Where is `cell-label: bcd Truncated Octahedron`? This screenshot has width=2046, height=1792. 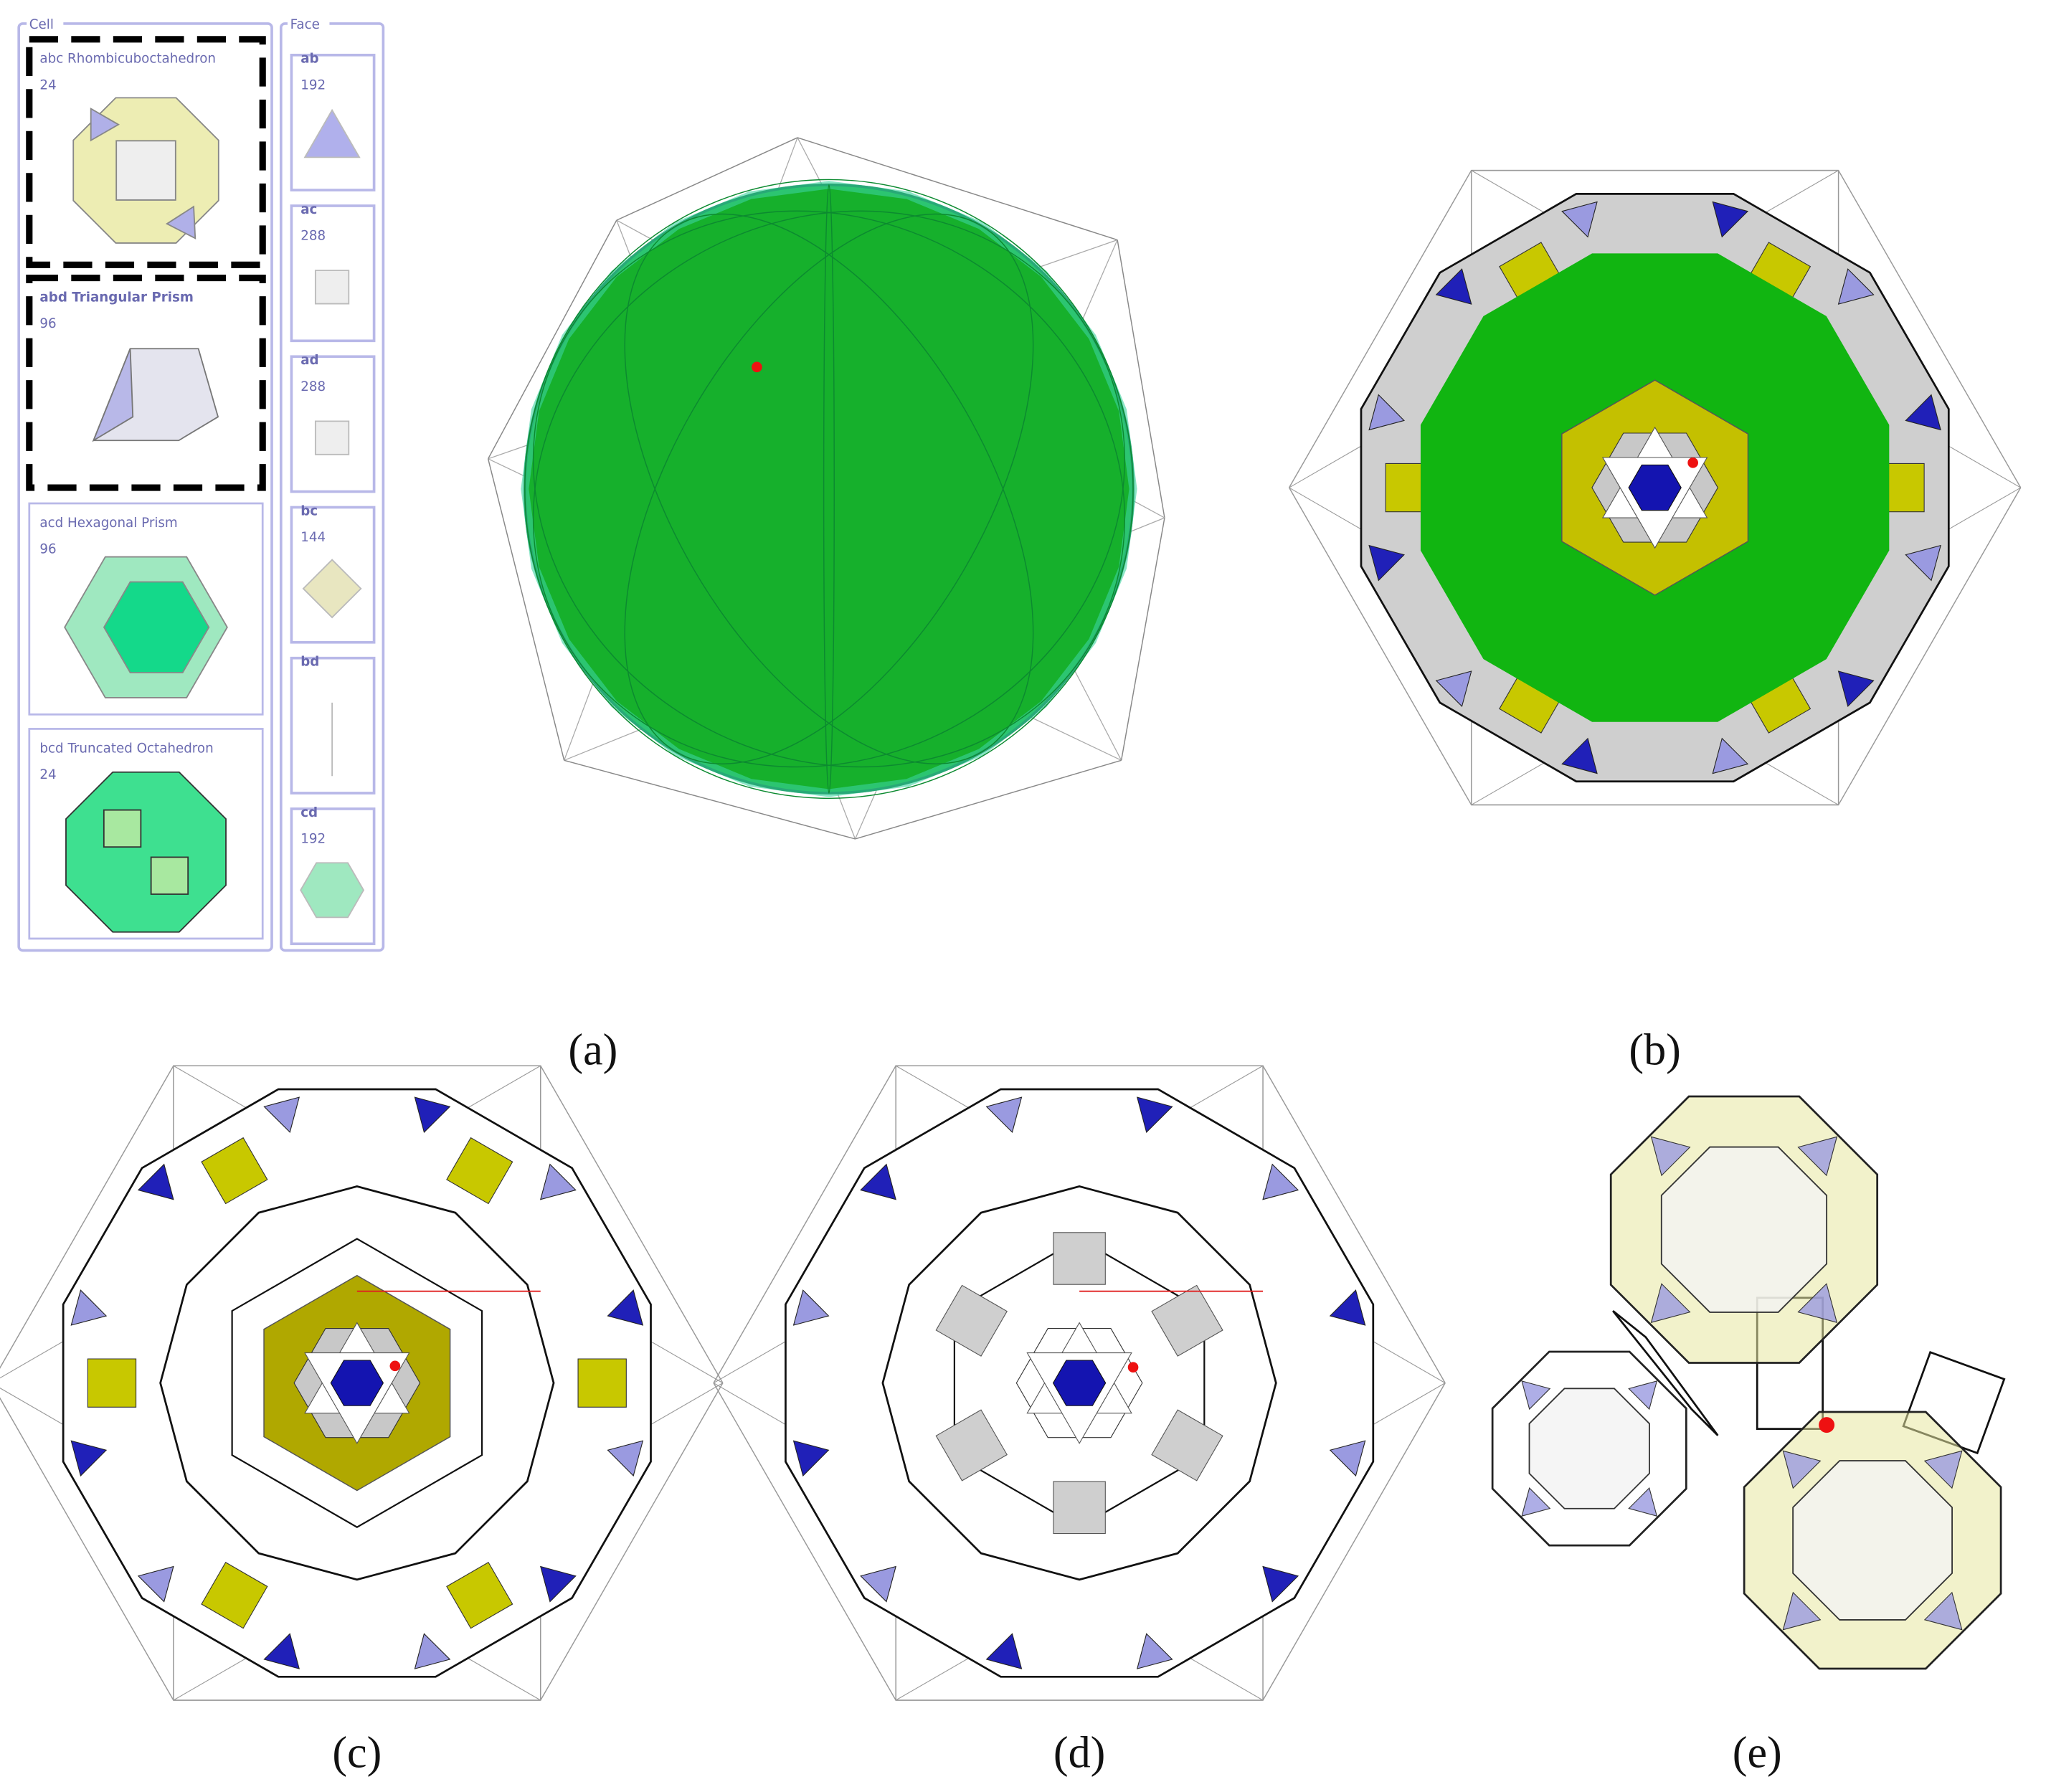
cell-label: bcd Truncated Octahedron is located at coordinates (126, 748).